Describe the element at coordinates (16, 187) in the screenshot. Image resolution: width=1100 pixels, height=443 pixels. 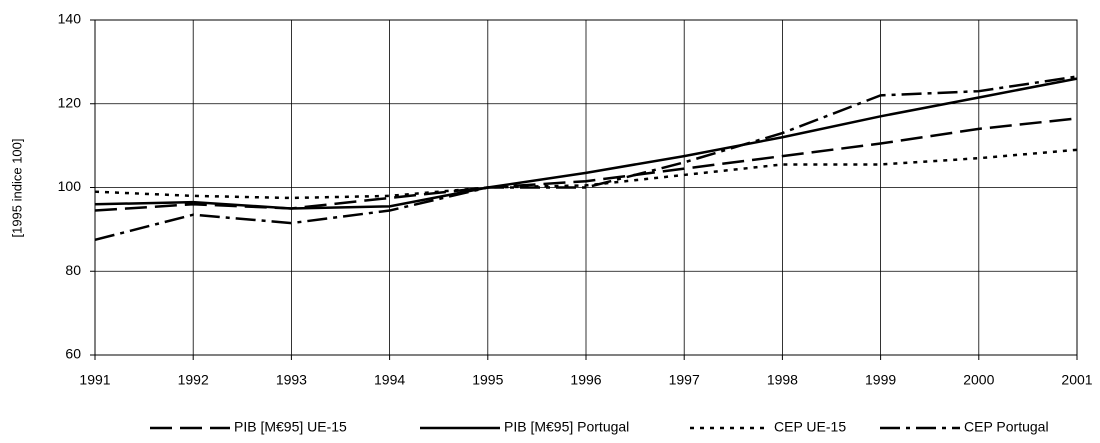
I see `y-axis-label: [1995 indice 100]` at that location.